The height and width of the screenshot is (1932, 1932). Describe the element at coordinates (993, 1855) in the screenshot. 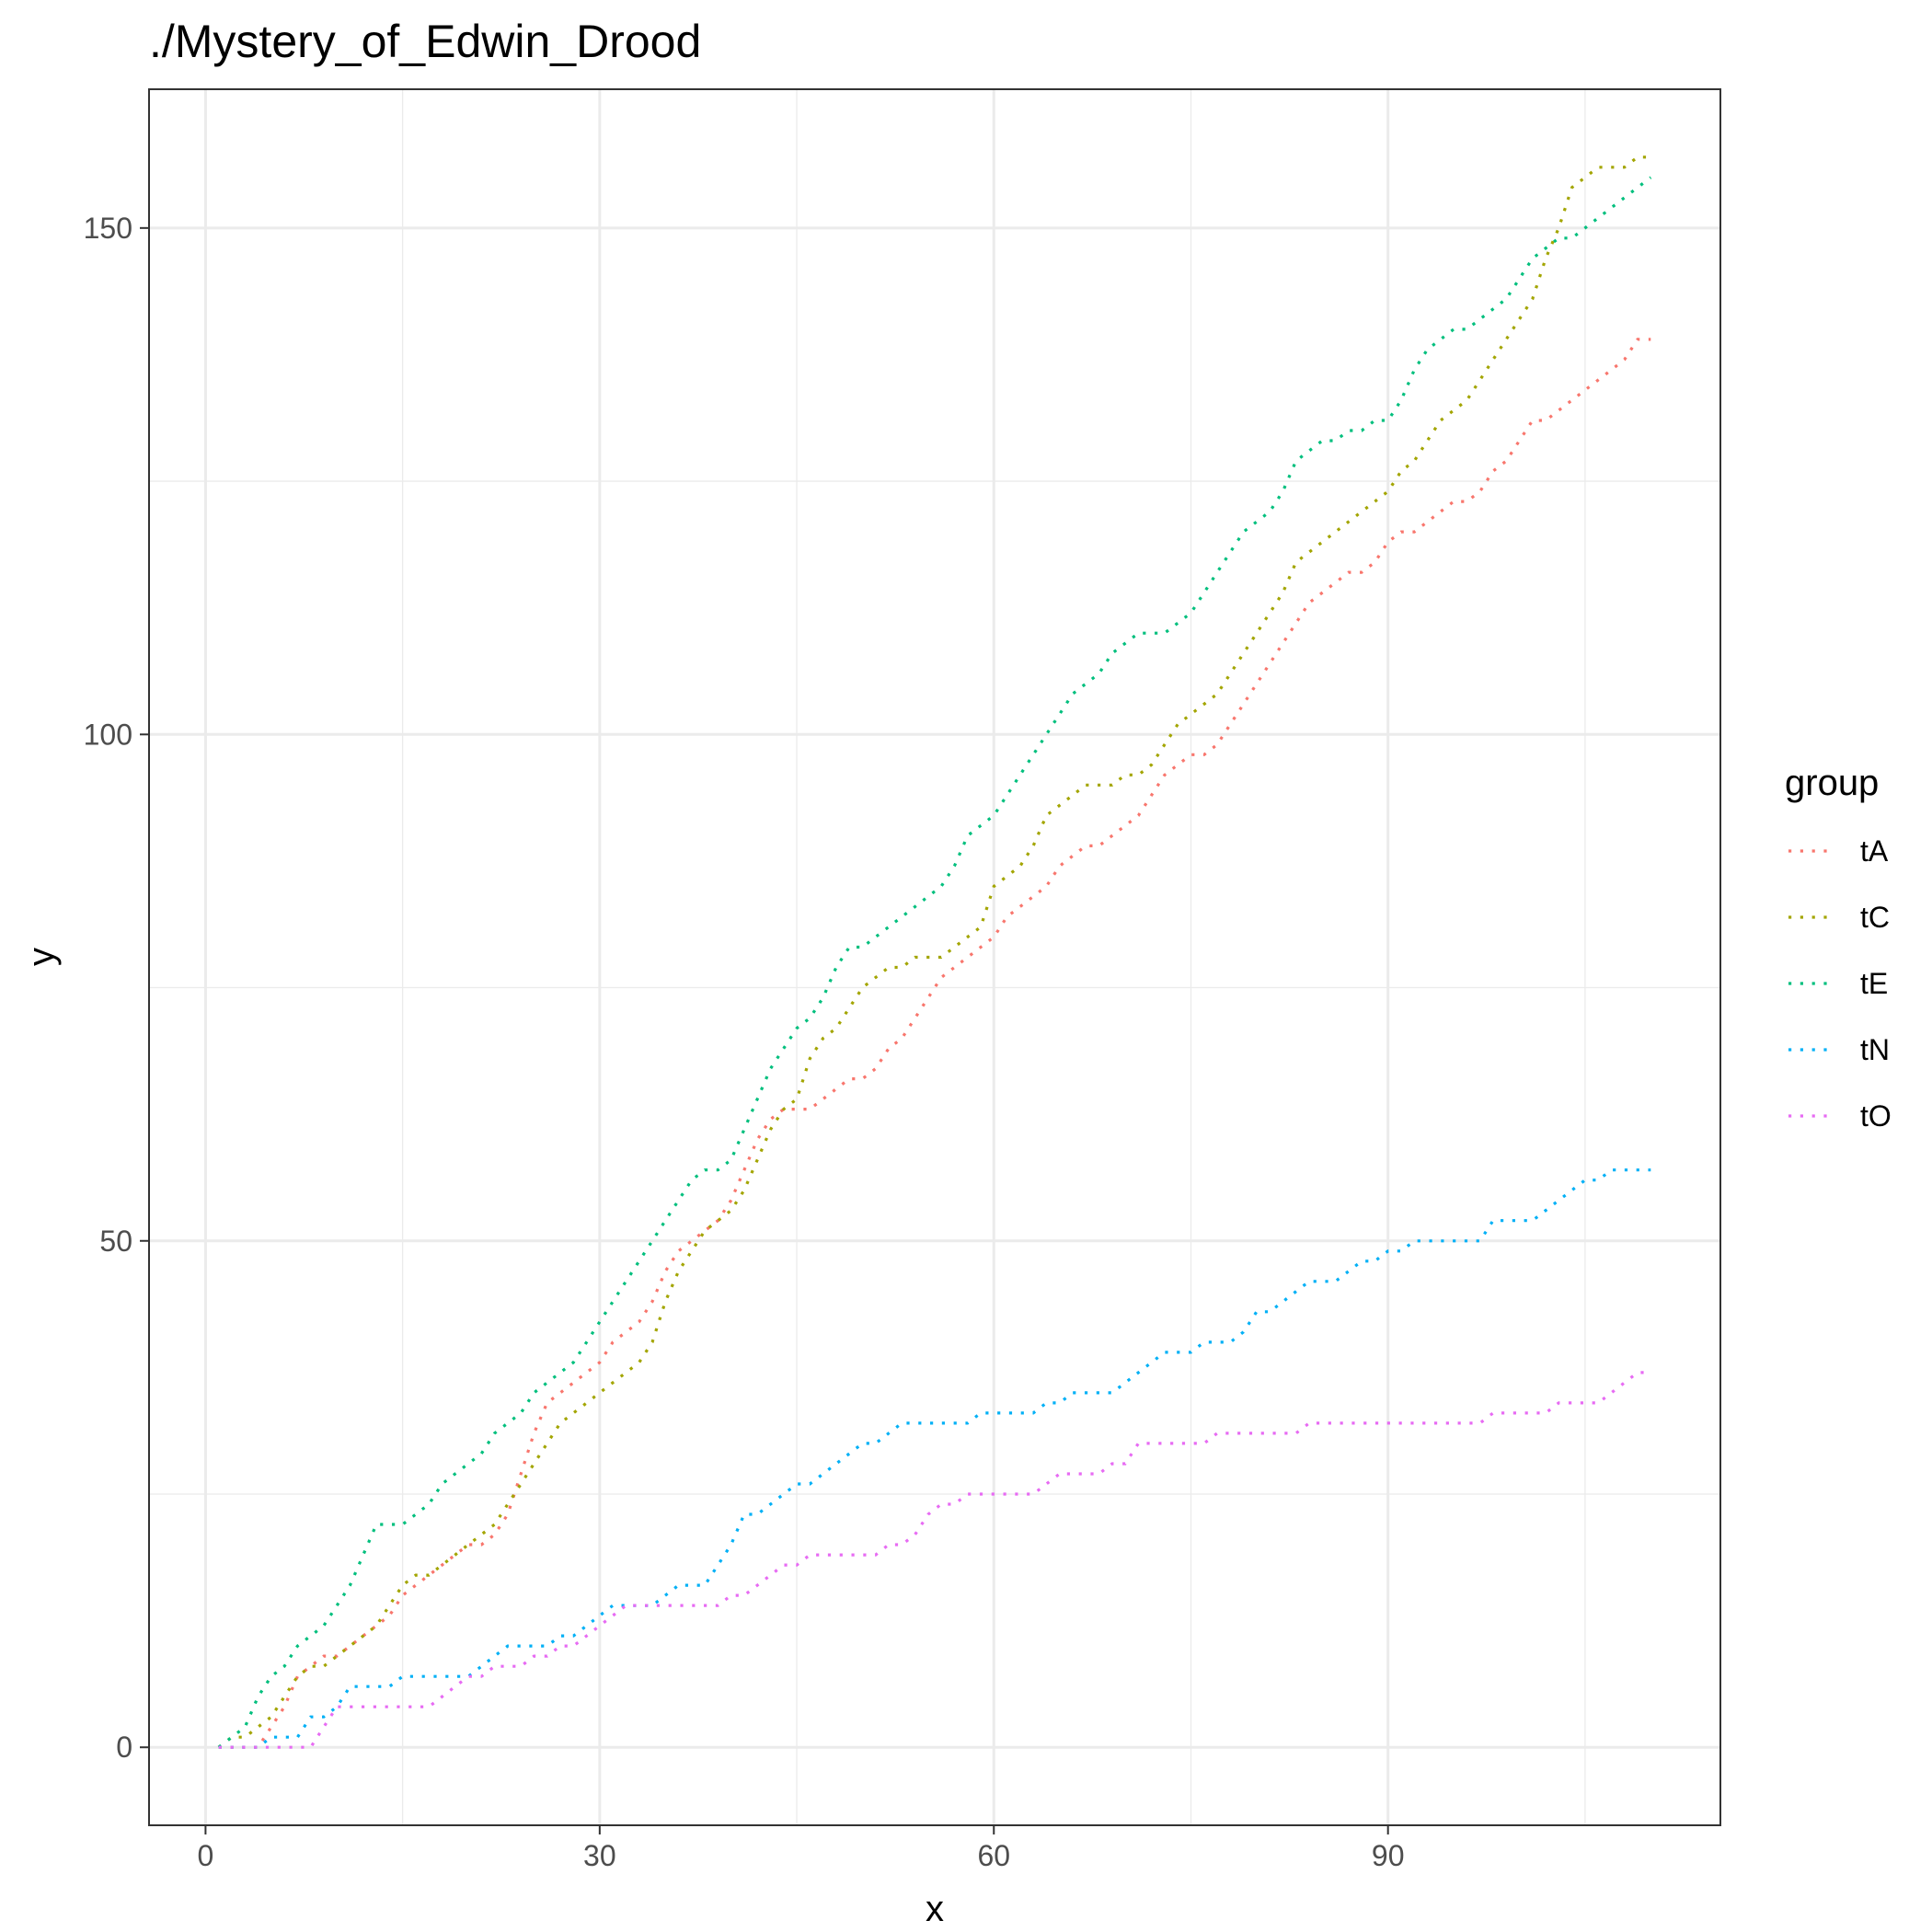

I see `x-tick-label: 60` at that location.